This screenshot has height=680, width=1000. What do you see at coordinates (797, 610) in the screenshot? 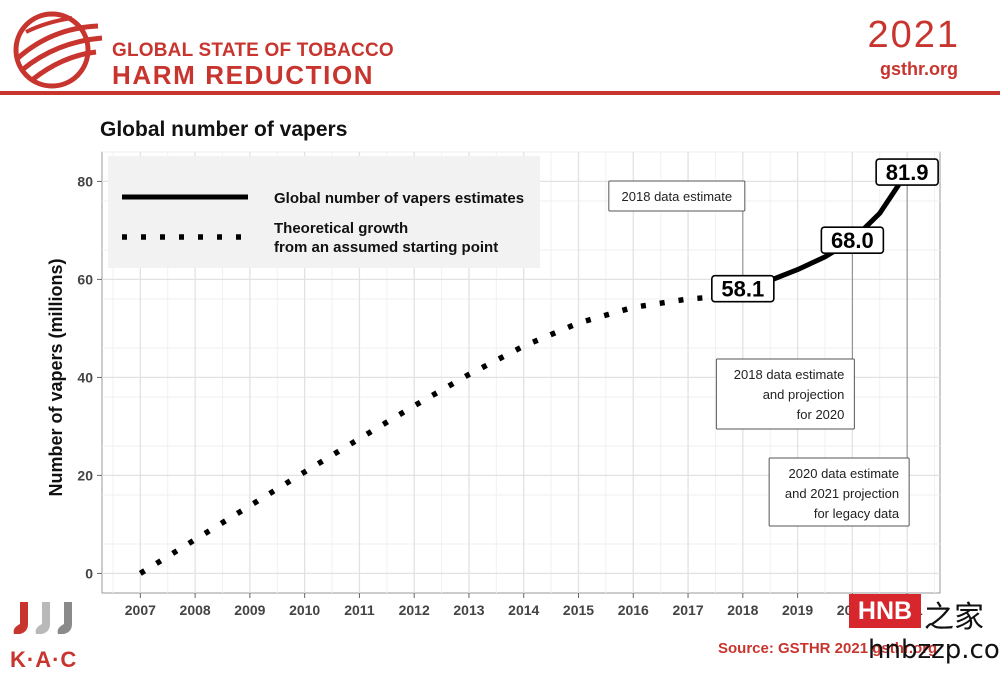
I see `x-tick-label: 2019` at bounding box center [797, 610].